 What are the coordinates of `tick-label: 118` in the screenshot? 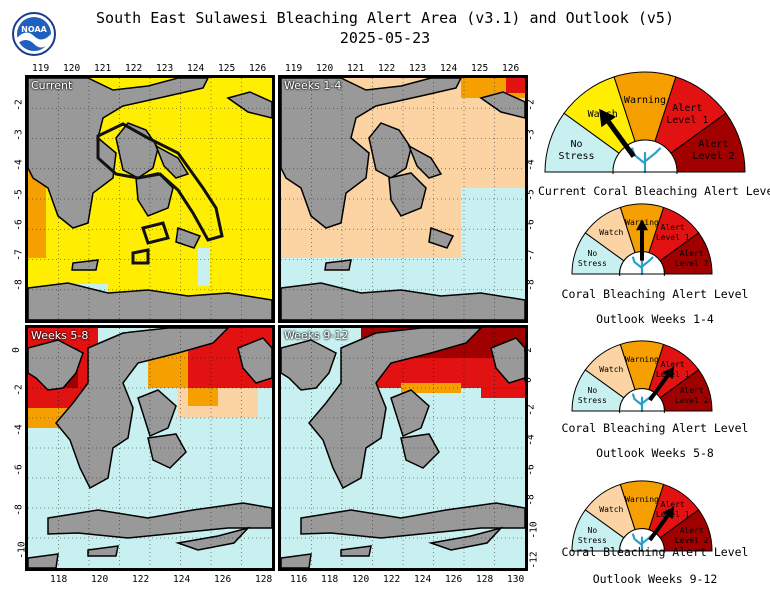 It's located at (330, 579).